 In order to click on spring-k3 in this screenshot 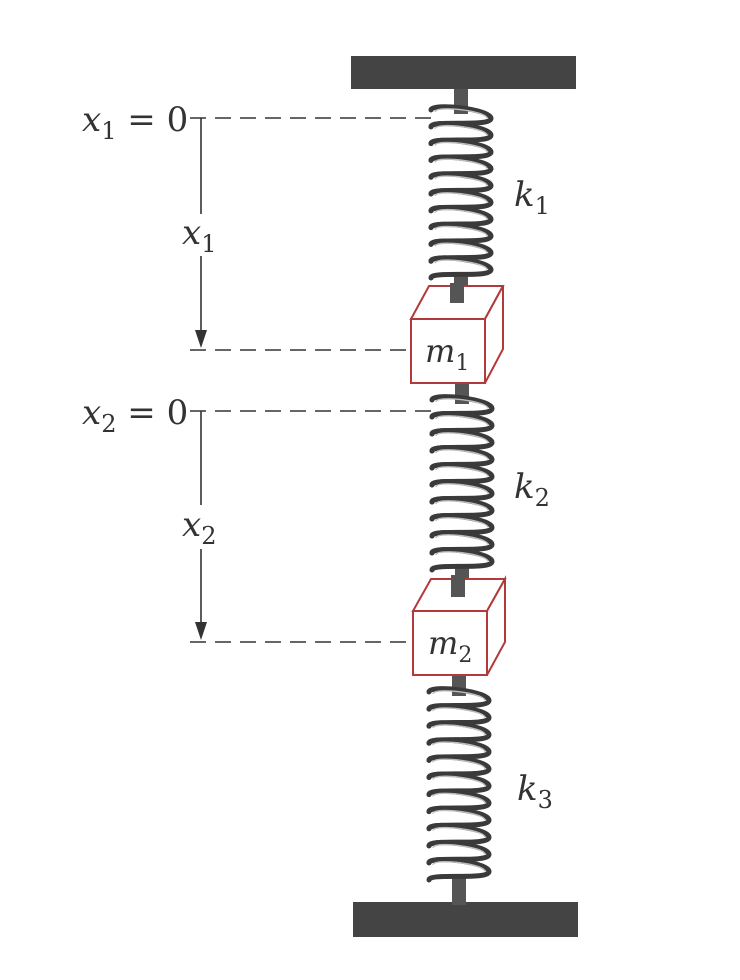, I will do `click(459, 790)`.